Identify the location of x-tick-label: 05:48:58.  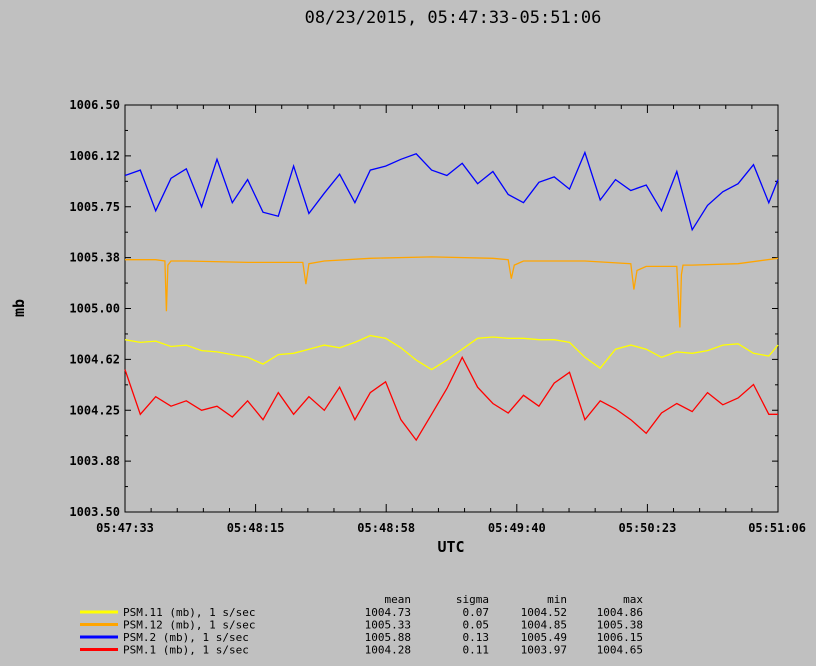
(386, 528).